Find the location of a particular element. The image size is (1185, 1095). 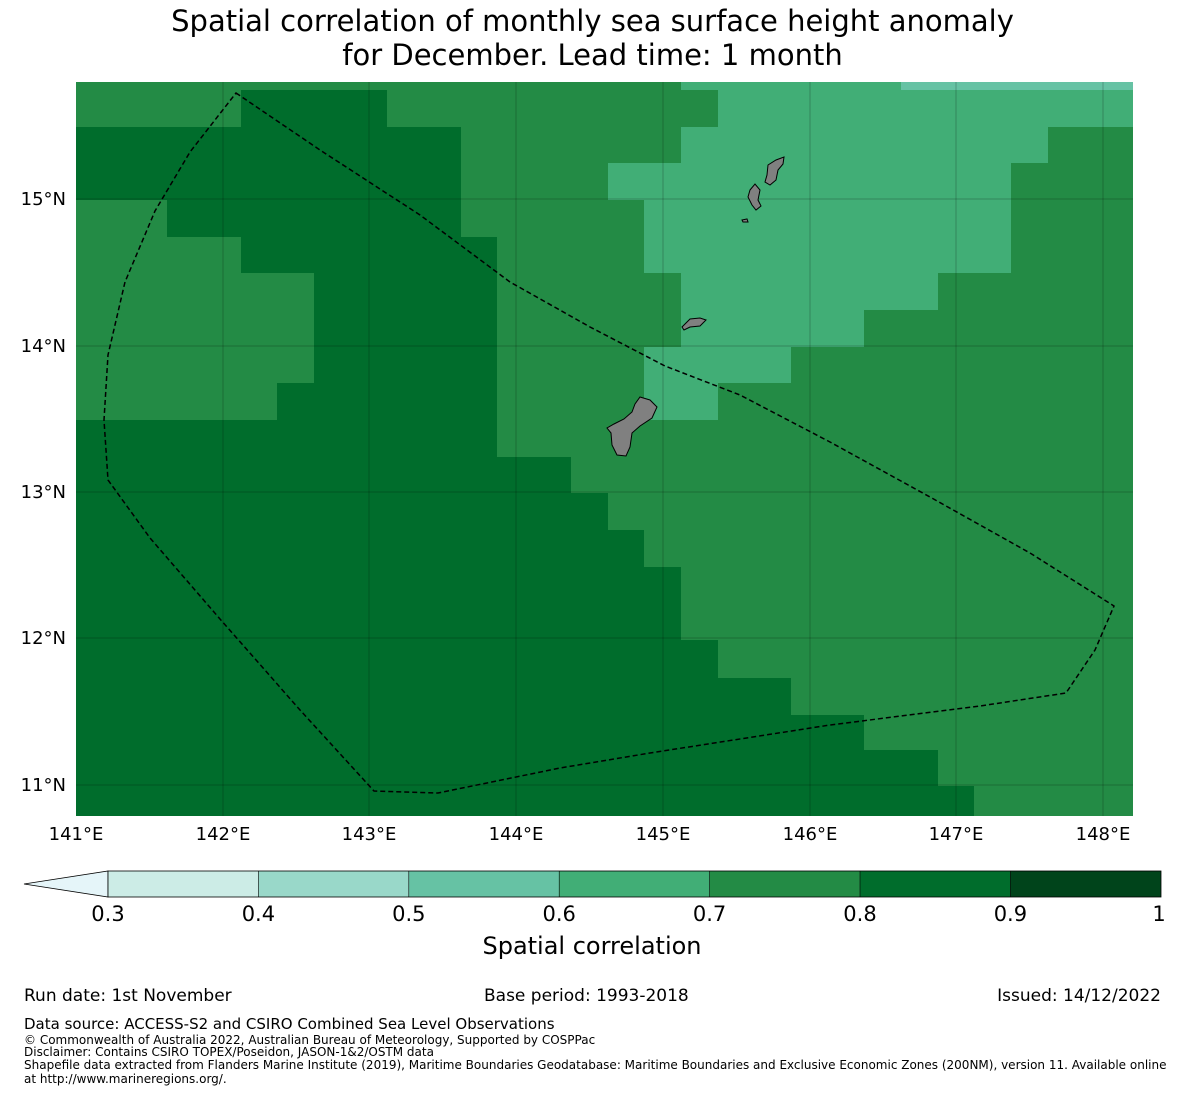

aguijan-island is located at coordinates (745, 220).